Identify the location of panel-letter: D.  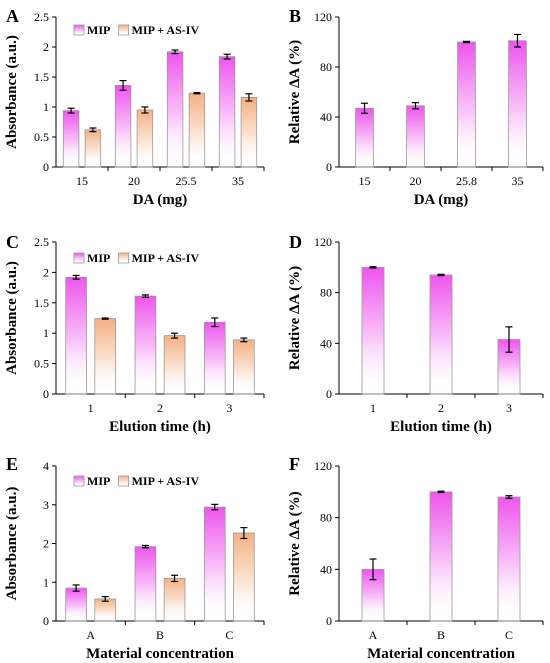
(295, 242).